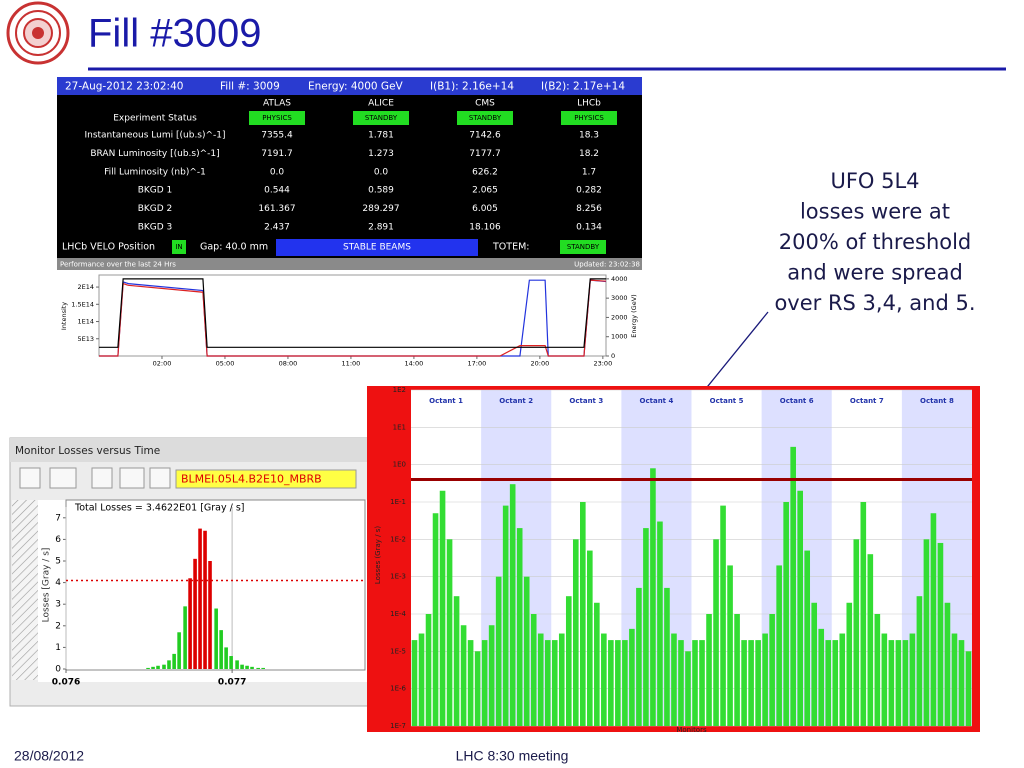 This screenshot has height=768, width=1024. Describe the element at coordinates (155, 228) in the screenshot. I see `row-label: BKGD 3` at that location.